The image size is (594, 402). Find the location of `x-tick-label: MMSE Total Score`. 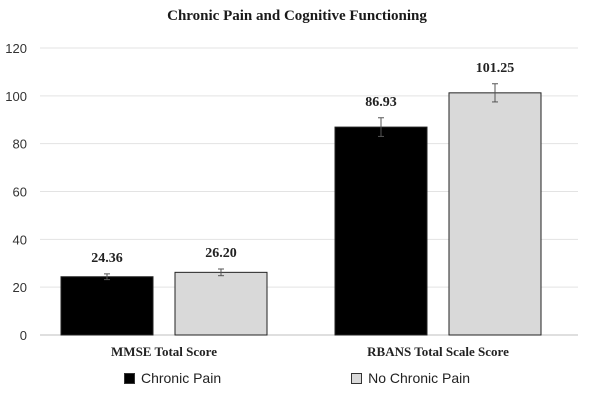

x-tick-label: MMSE Total Score is located at coordinates (164, 351).